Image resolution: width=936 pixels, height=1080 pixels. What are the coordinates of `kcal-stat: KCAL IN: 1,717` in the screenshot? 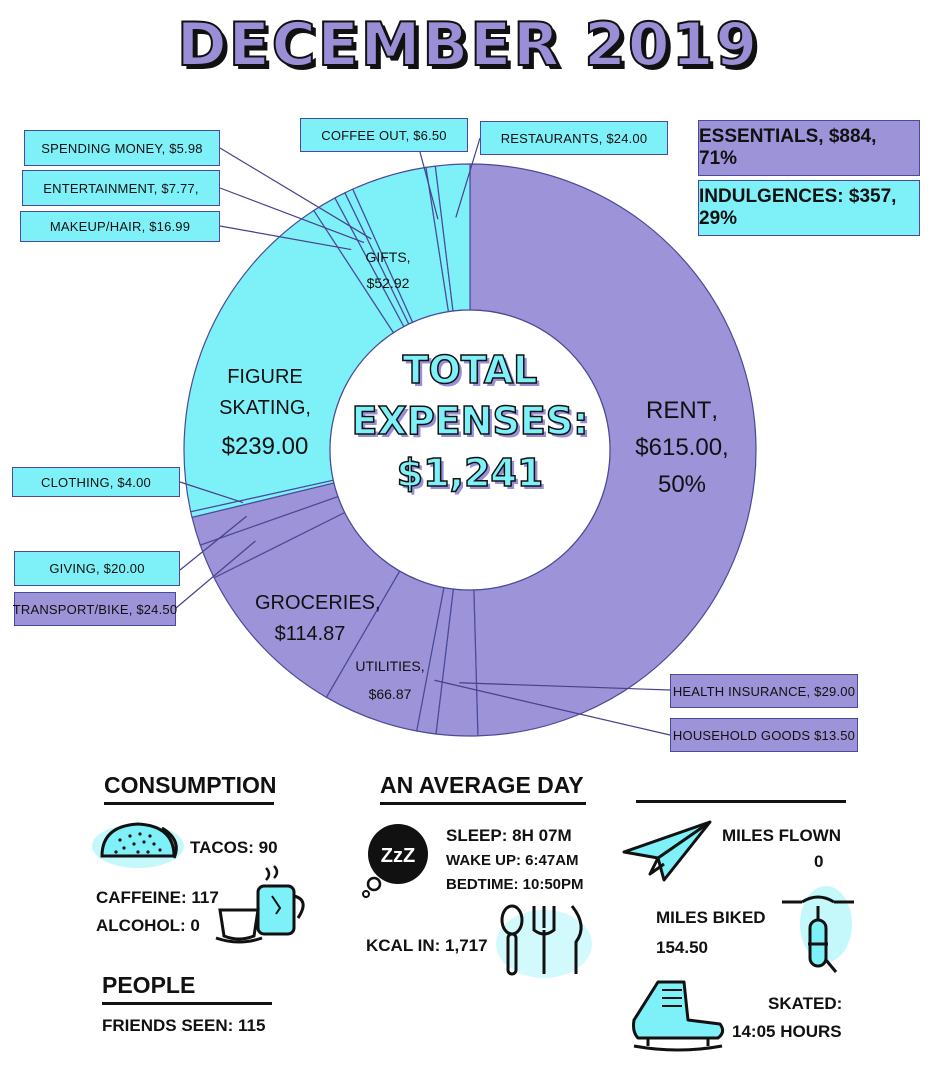 It's located at (427, 945).